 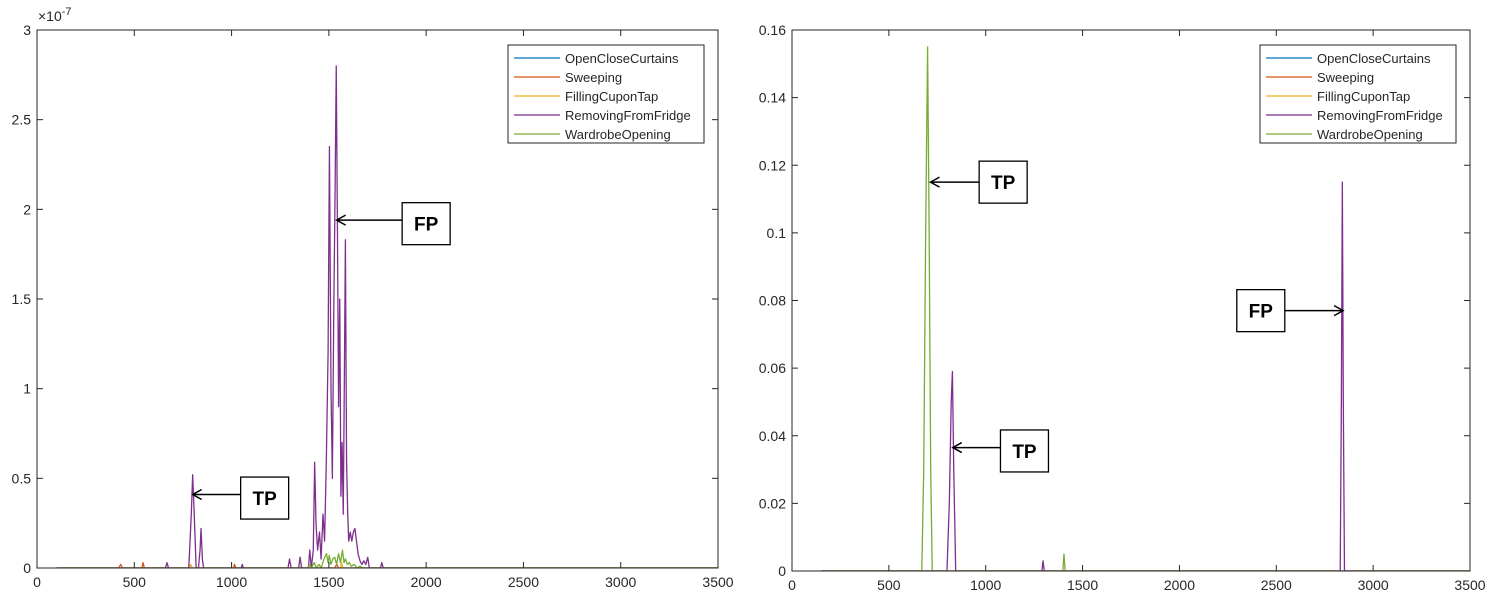 I want to click on y-tick-label: 2, so click(x=27, y=209).